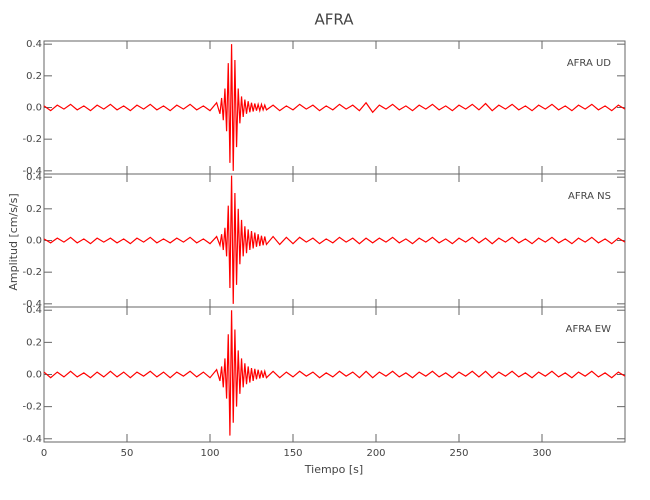 The width and height of the screenshot is (650, 500). Describe the element at coordinates (458, 453) in the screenshot. I see `x-tick-label: 250` at that location.